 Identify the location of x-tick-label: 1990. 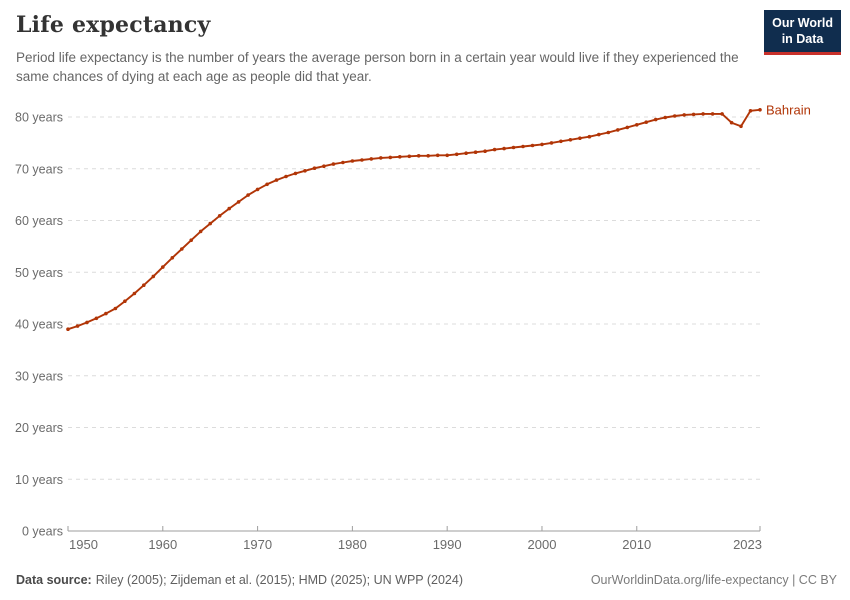
(447, 544).